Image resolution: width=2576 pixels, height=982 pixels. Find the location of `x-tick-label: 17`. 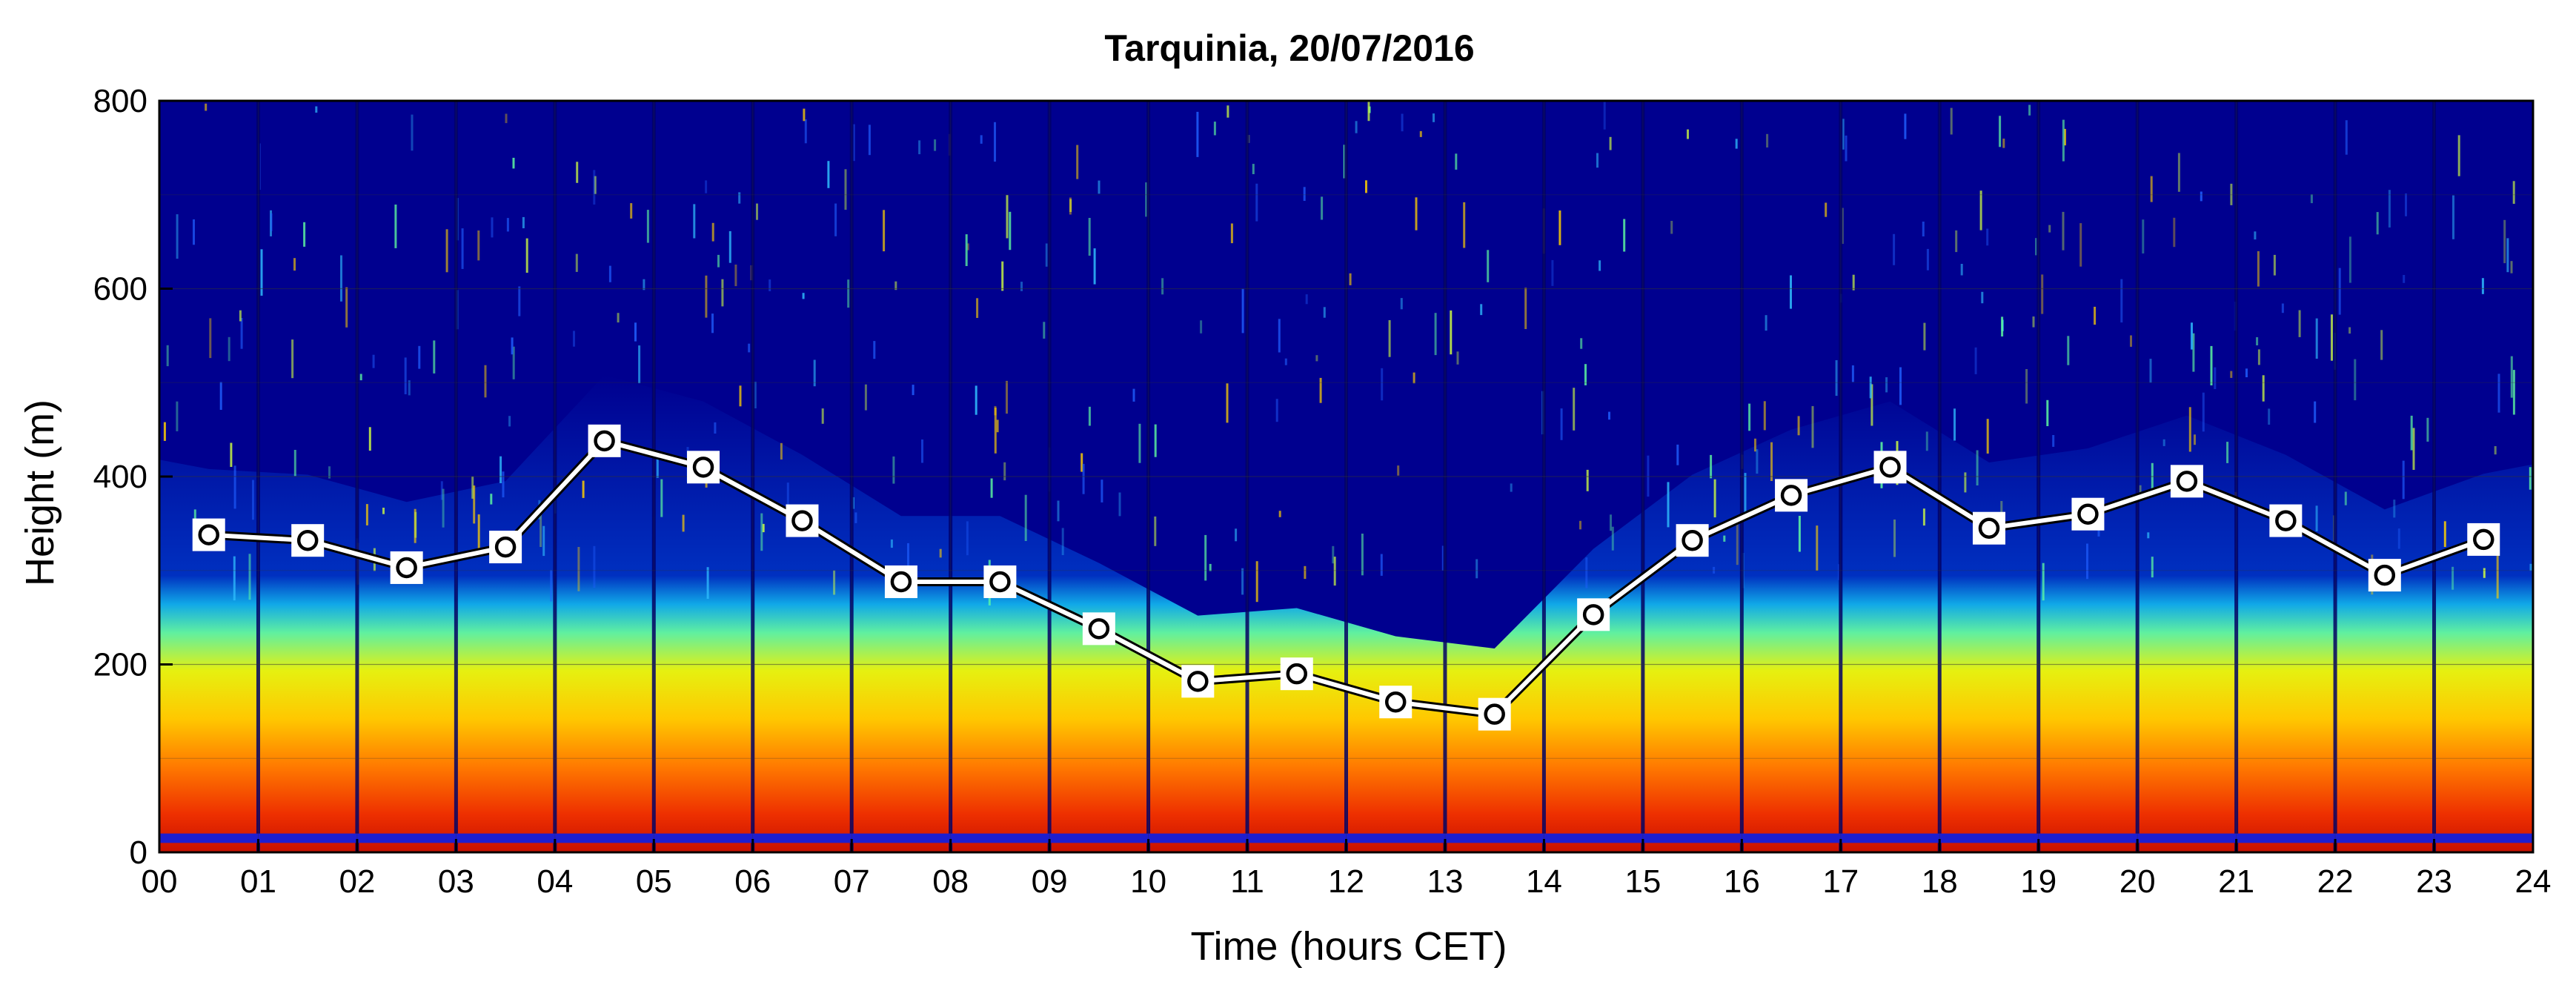

x-tick-label: 17 is located at coordinates (1840, 882).